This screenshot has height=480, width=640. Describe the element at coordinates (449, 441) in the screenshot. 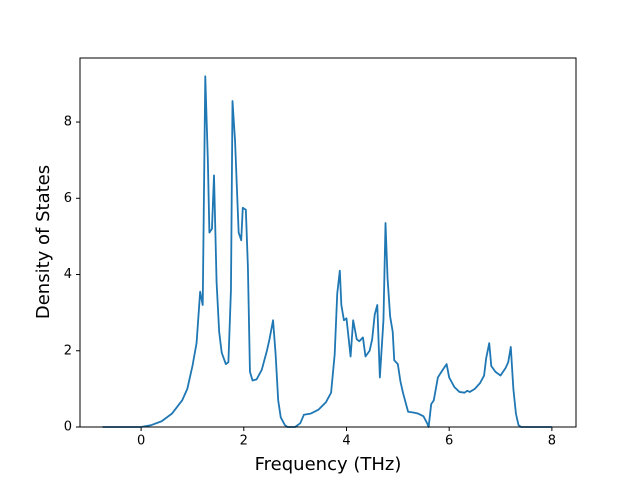

I see `x-tick-label: 6` at that location.